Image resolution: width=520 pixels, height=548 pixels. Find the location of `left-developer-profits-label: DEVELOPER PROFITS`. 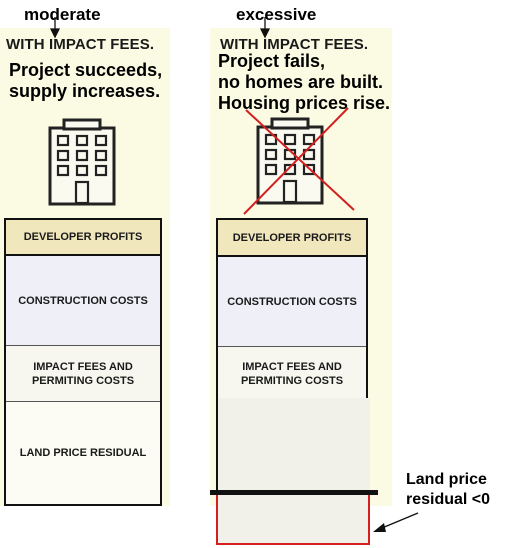

left-developer-profits-label: DEVELOPER PROFITS is located at coordinates (83, 237).